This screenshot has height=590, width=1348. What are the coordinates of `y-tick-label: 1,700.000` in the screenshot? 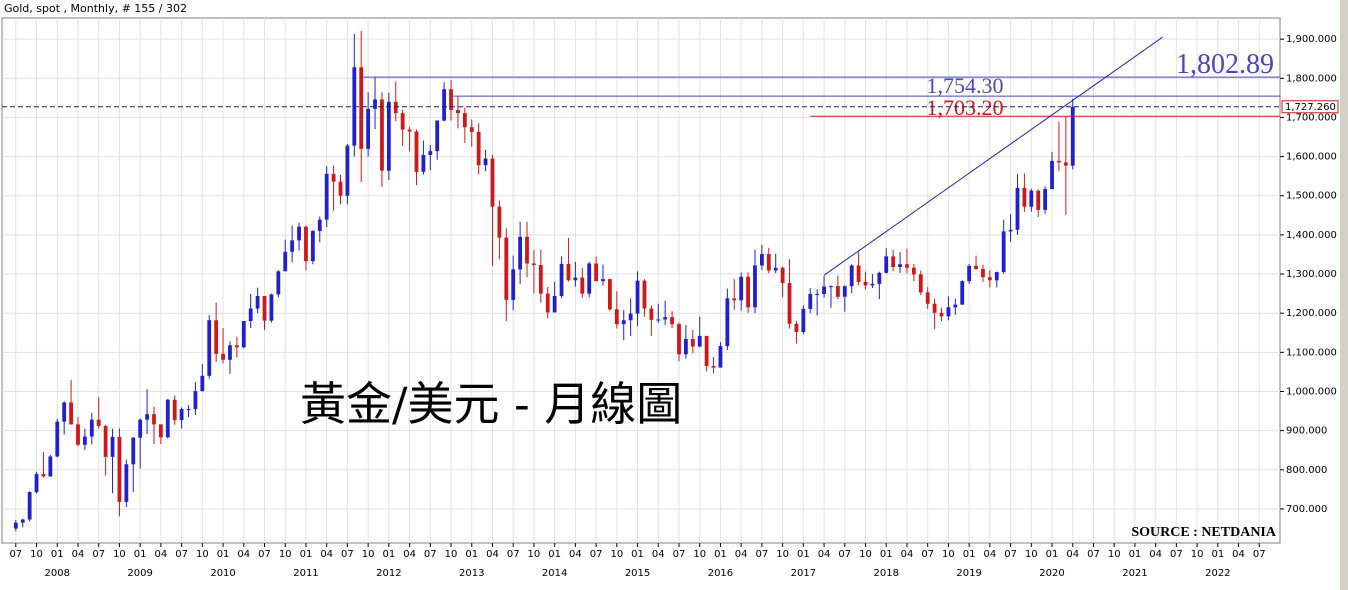 It's located at (1311, 117).